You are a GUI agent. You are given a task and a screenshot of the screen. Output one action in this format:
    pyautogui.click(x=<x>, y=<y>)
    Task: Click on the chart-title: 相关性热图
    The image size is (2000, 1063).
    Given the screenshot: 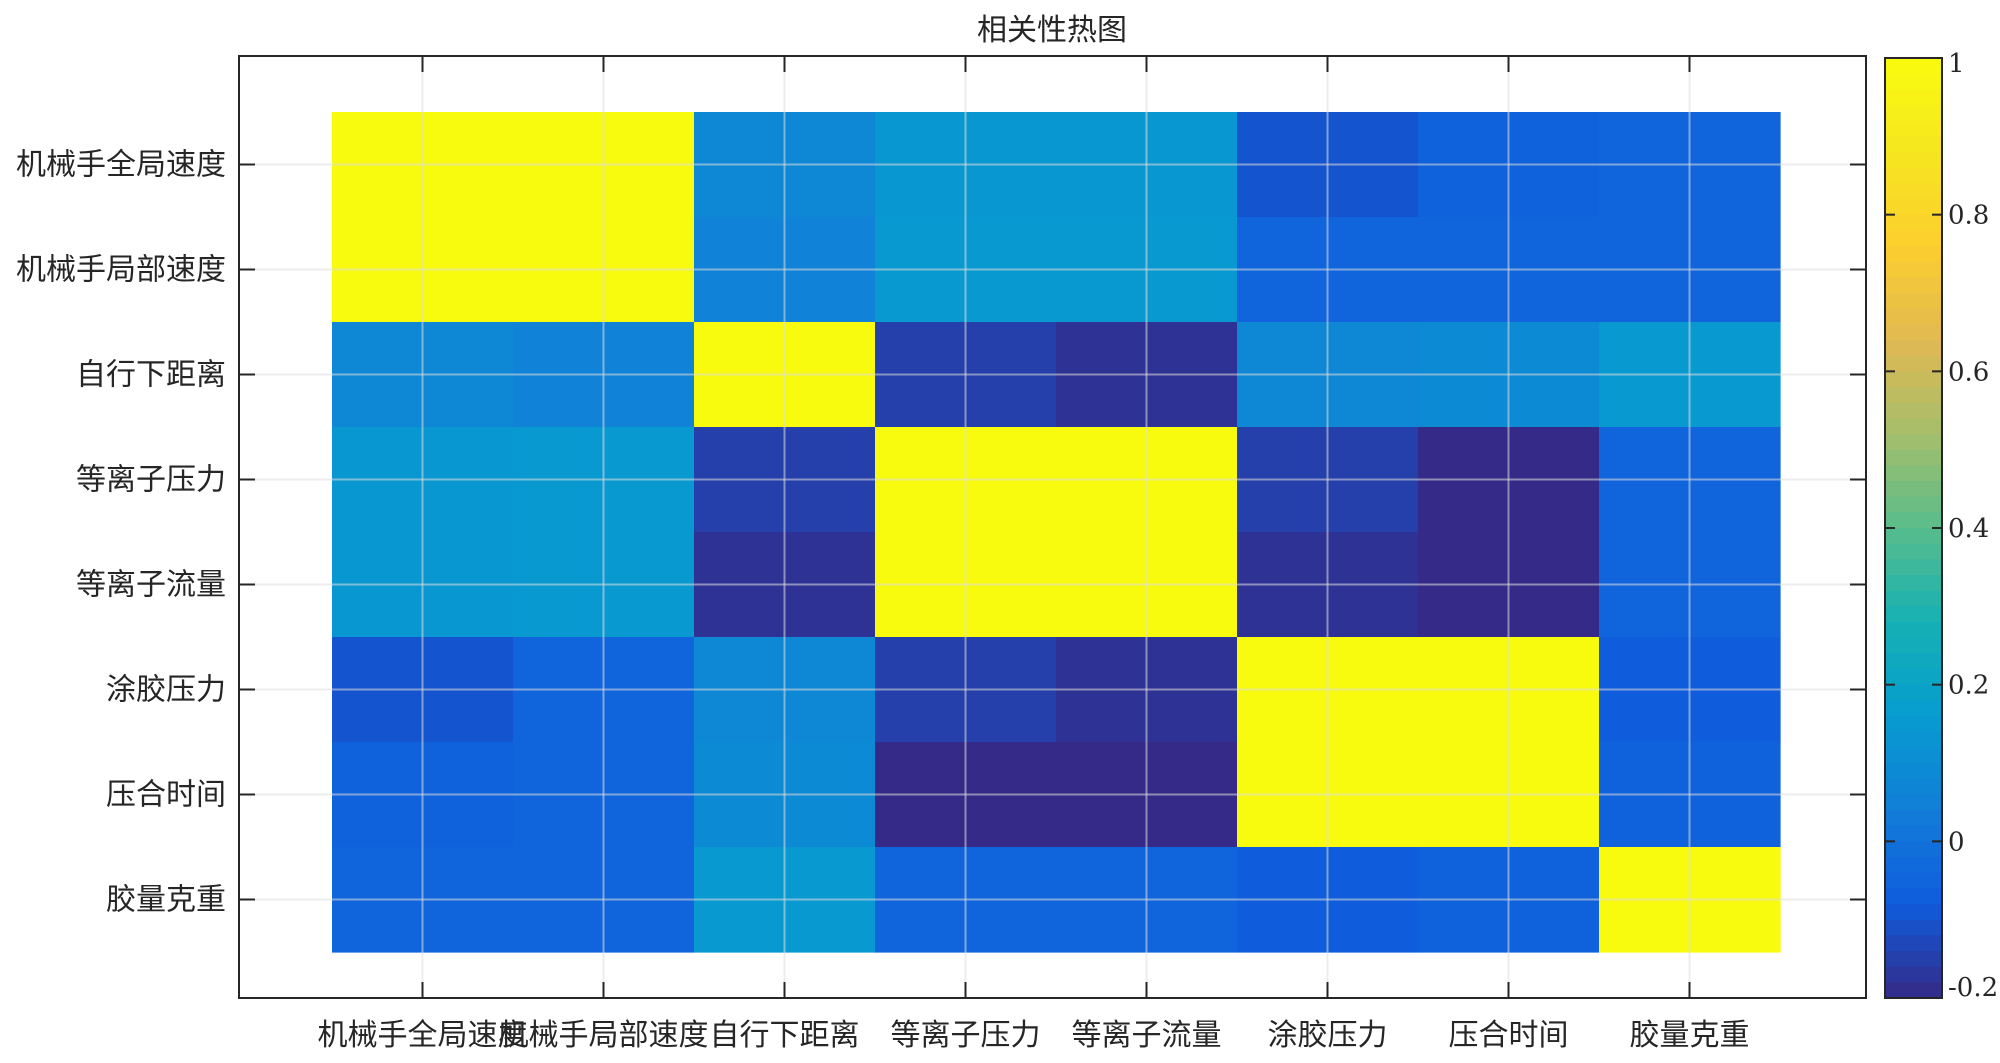 What is the action you would take?
    pyautogui.click(x=1052, y=30)
    